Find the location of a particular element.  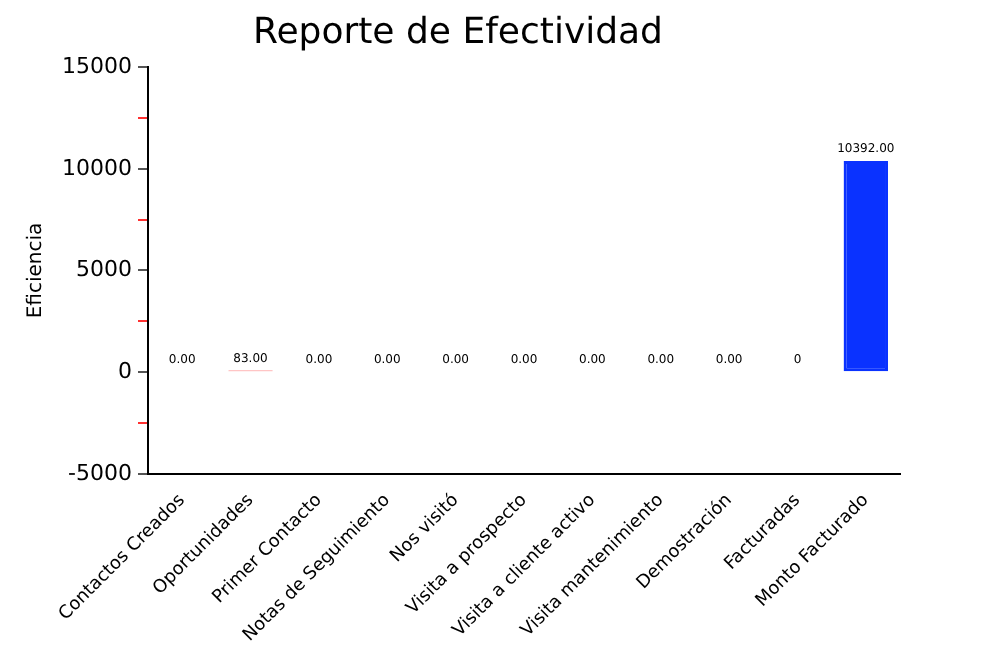

y-tick-label: -5000 is located at coordinates (100, 472).